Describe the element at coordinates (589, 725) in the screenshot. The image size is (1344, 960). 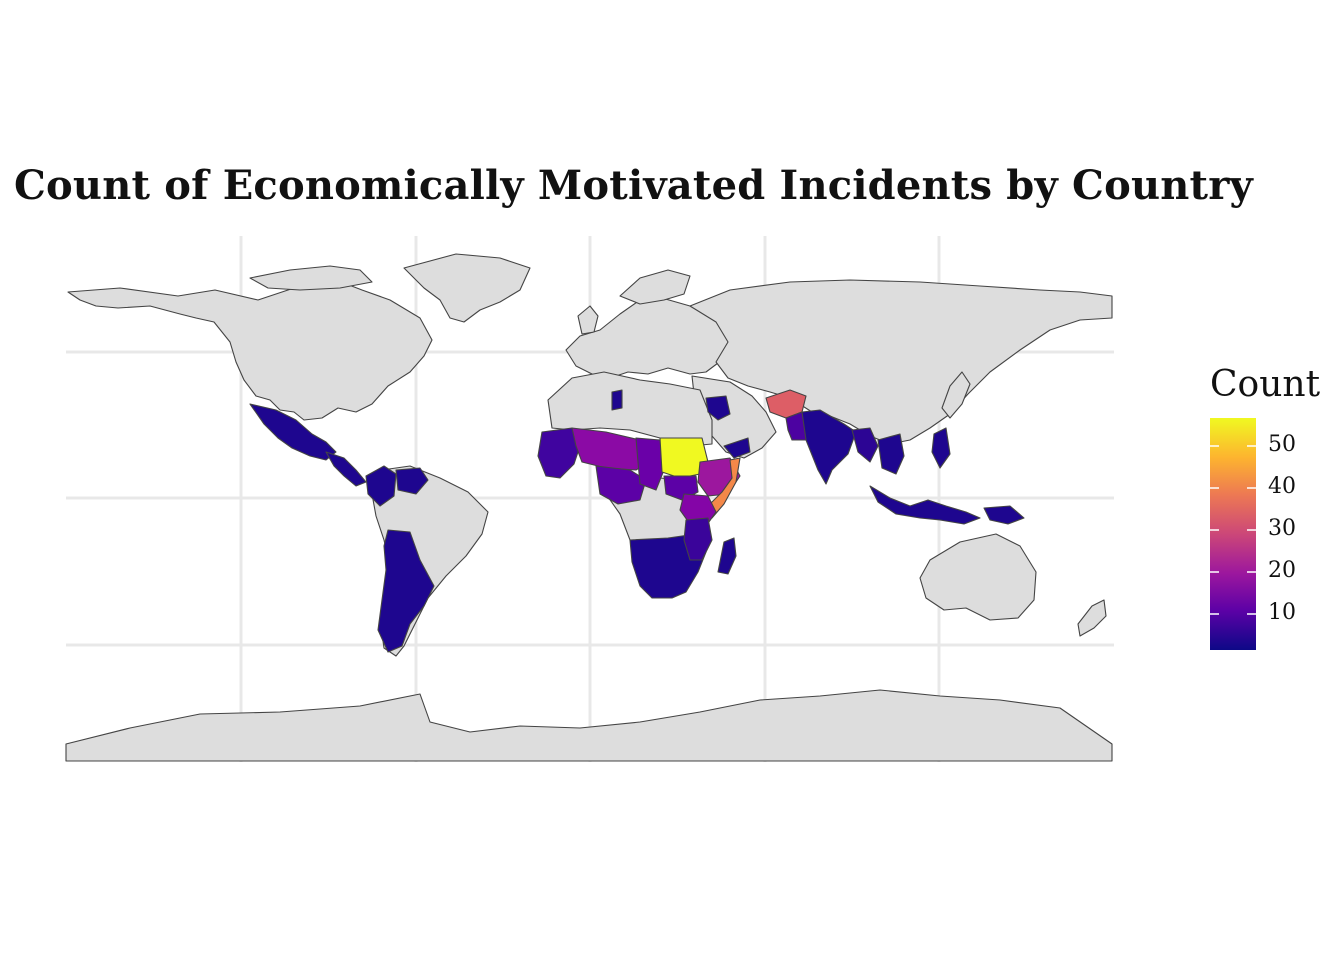
I see `antarctica` at that location.